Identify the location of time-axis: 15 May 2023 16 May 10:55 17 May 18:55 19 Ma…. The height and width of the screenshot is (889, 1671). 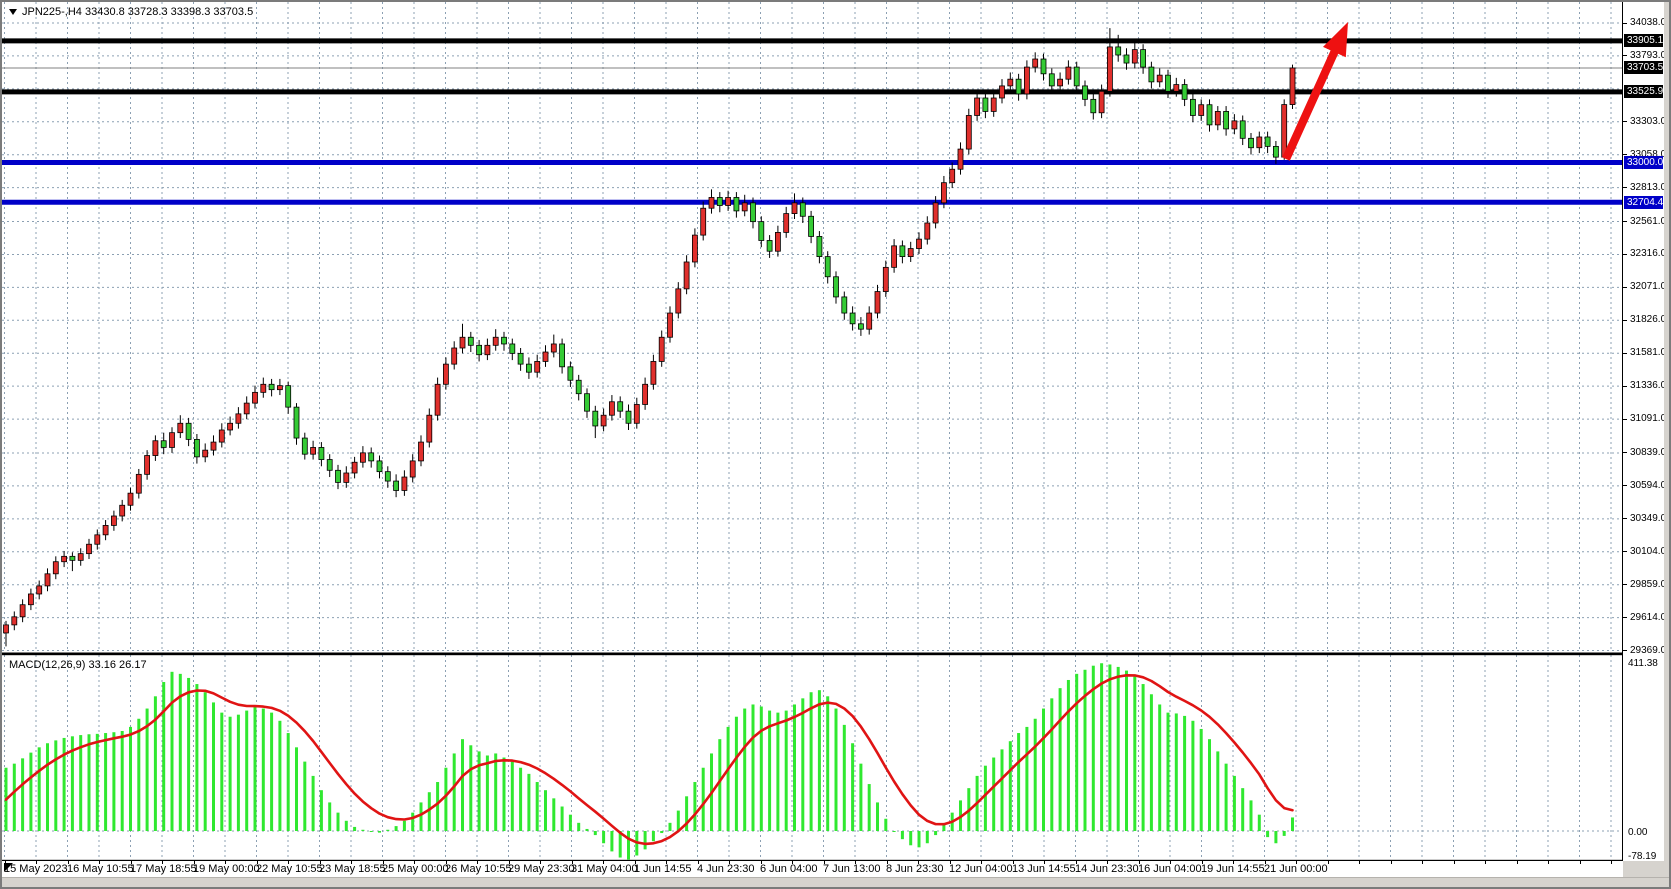
(812, 869).